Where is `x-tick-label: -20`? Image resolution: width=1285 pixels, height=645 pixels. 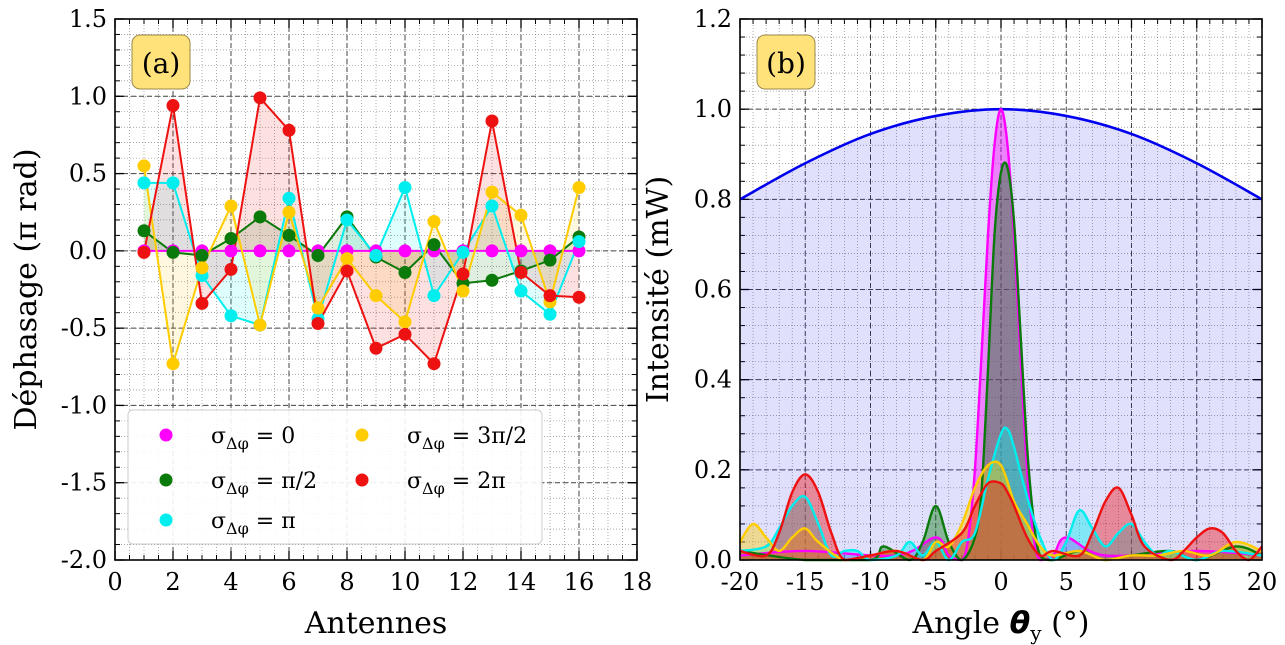 x-tick-label: -20 is located at coordinates (740, 582).